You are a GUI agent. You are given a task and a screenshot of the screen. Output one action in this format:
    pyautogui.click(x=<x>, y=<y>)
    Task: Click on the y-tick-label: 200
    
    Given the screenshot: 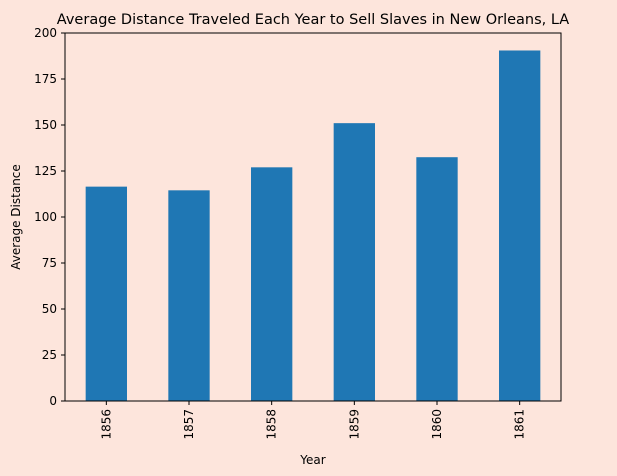 What is the action you would take?
    pyautogui.click(x=45, y=33)
    